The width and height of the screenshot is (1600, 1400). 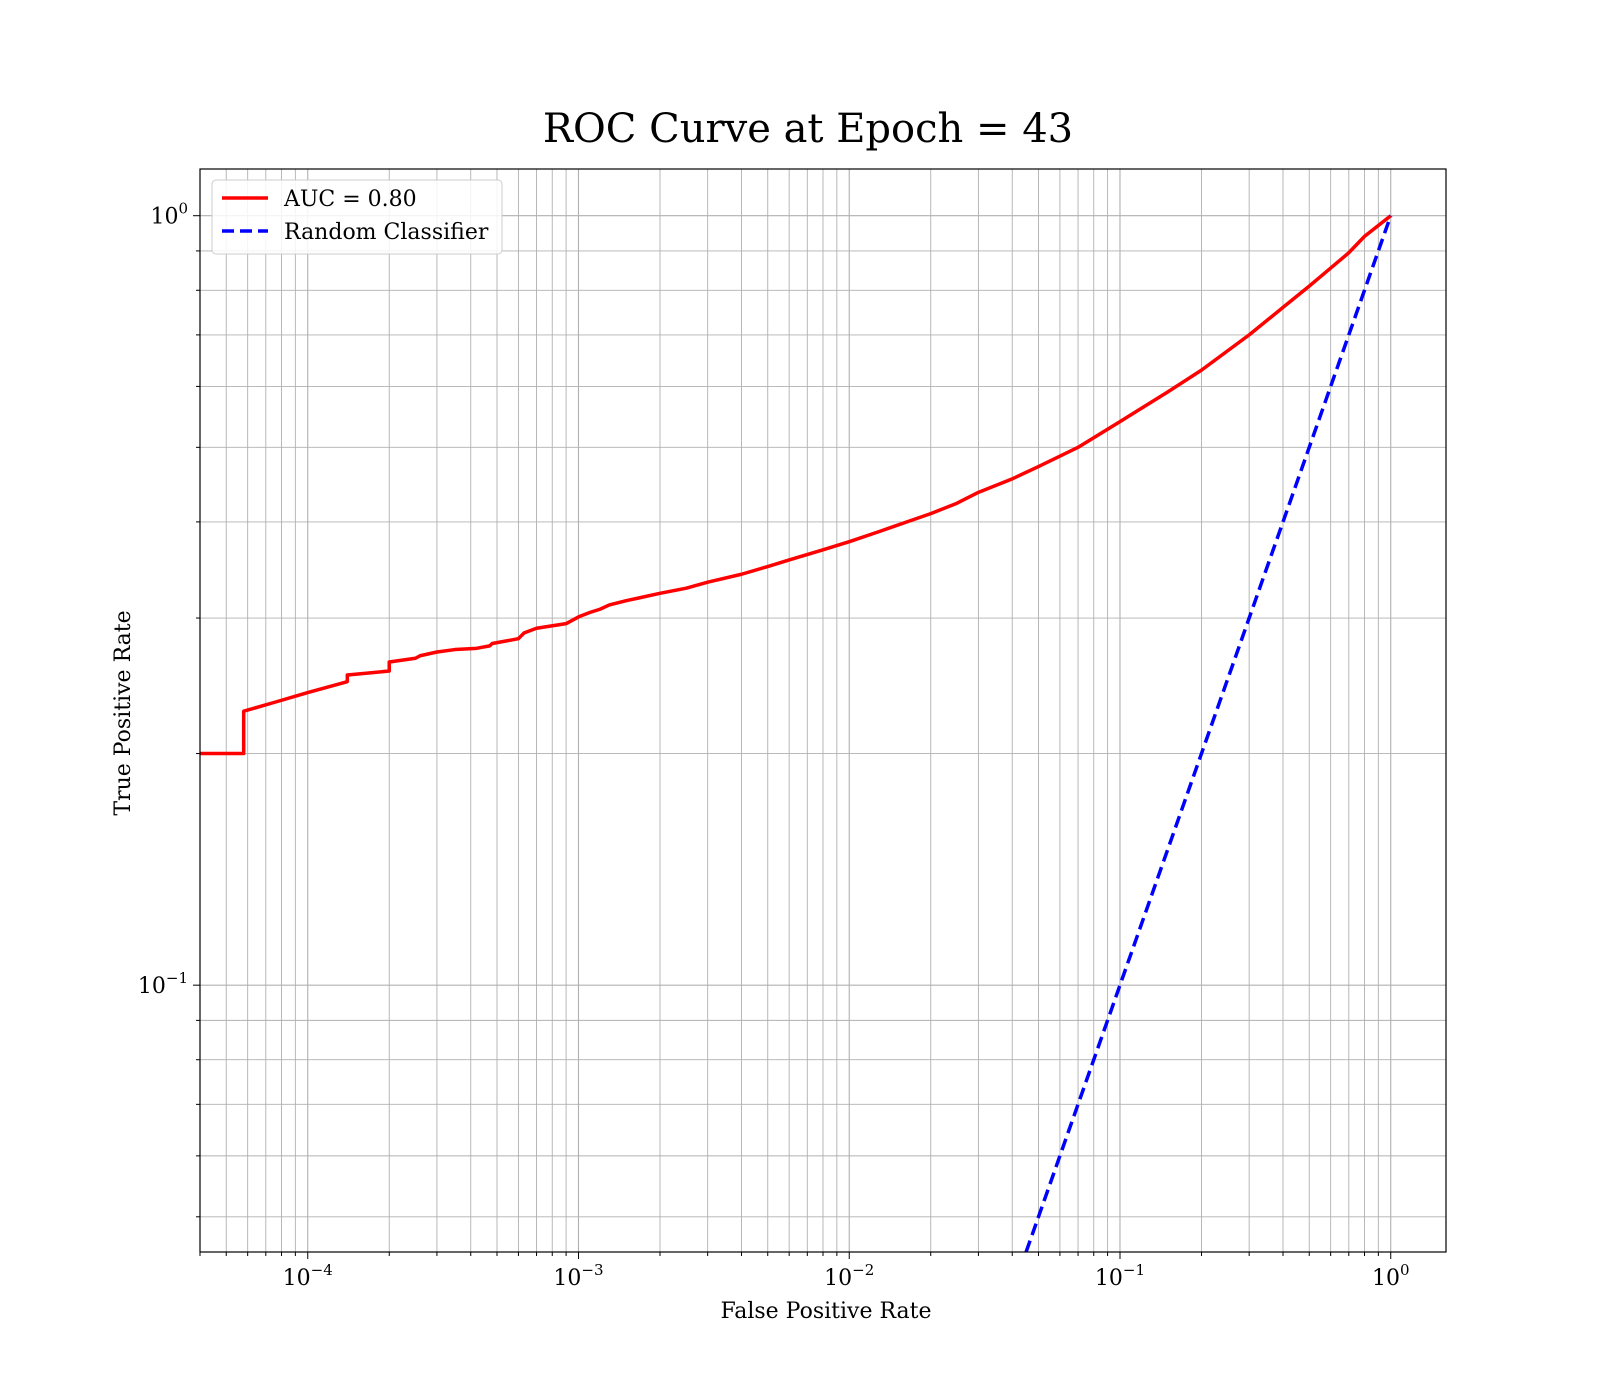 I want to click on x-tick-label: 10⁻², so click(x=849, y=1276).